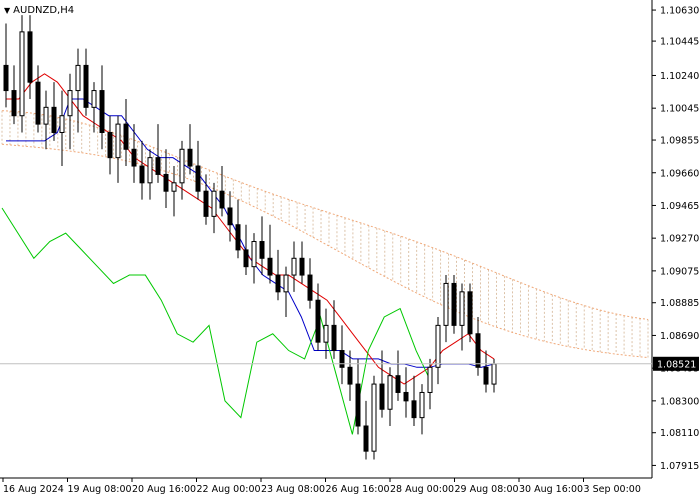  Describe the element at coordinates (487, 489) in the screenshot. I see `time-tick-label: 29 Aug 08:00` at that location.